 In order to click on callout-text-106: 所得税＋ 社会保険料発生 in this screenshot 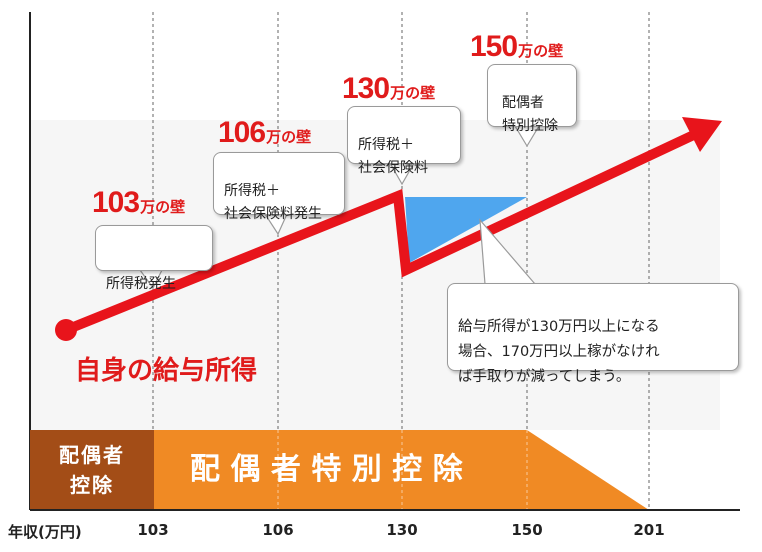, I will do `click(273, 202)`.